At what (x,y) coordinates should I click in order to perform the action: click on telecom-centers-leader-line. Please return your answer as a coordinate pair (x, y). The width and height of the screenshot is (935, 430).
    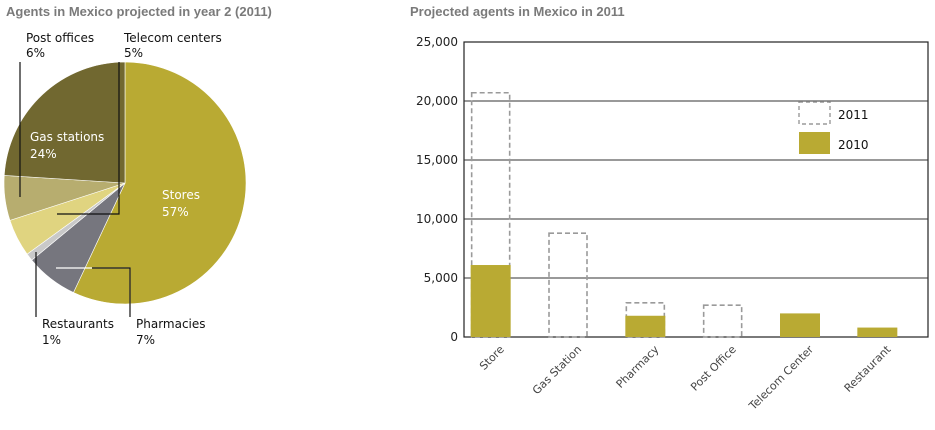
    Looking at the image, I should click on (88, 138).